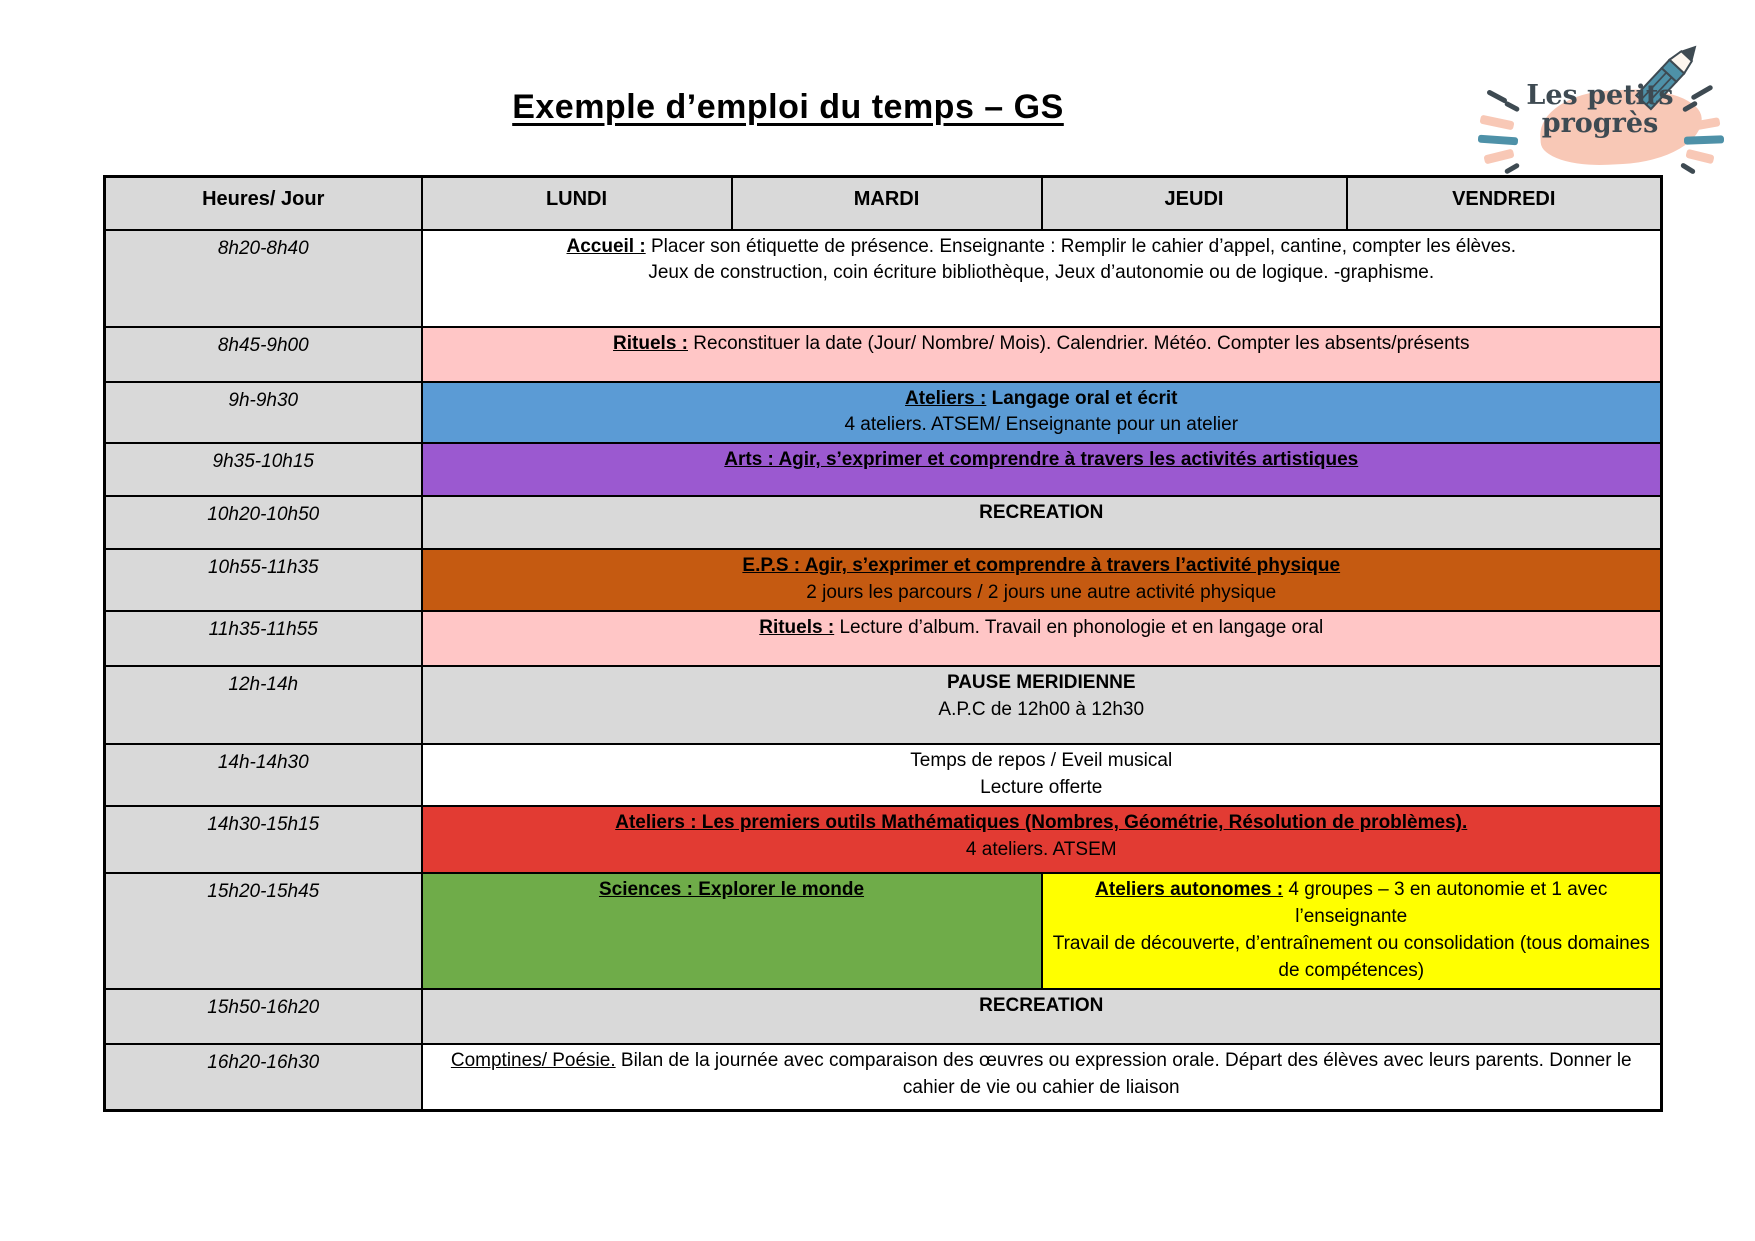 The width and height of the screenshot is (1755, 1241). I want to click on time-slot: 9h-9h30, so click(263, 412).